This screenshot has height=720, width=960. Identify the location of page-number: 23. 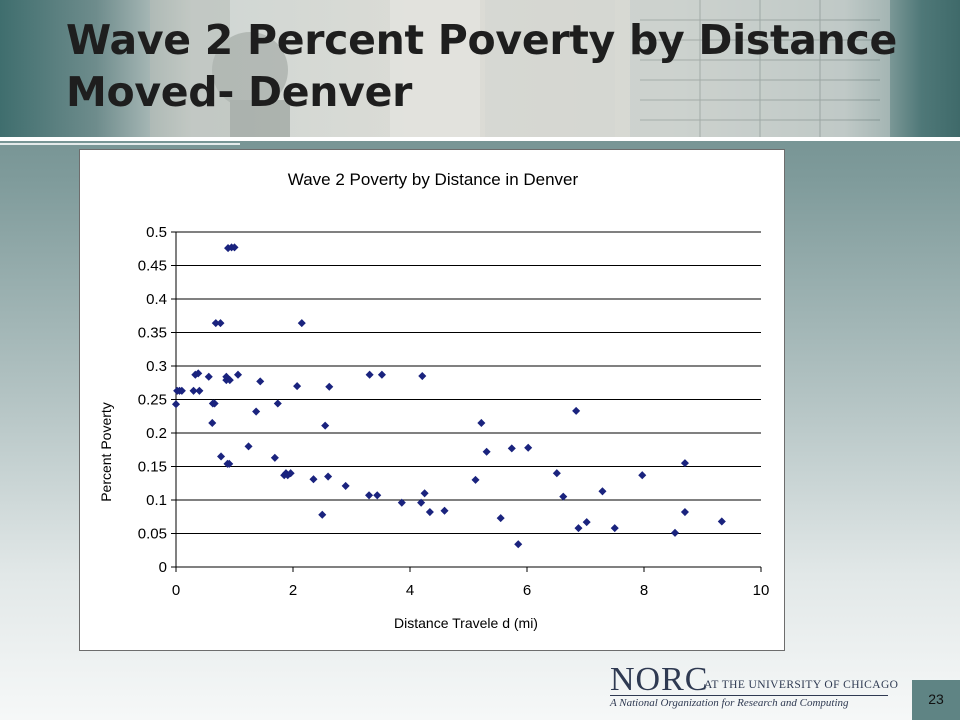
(936, 700).